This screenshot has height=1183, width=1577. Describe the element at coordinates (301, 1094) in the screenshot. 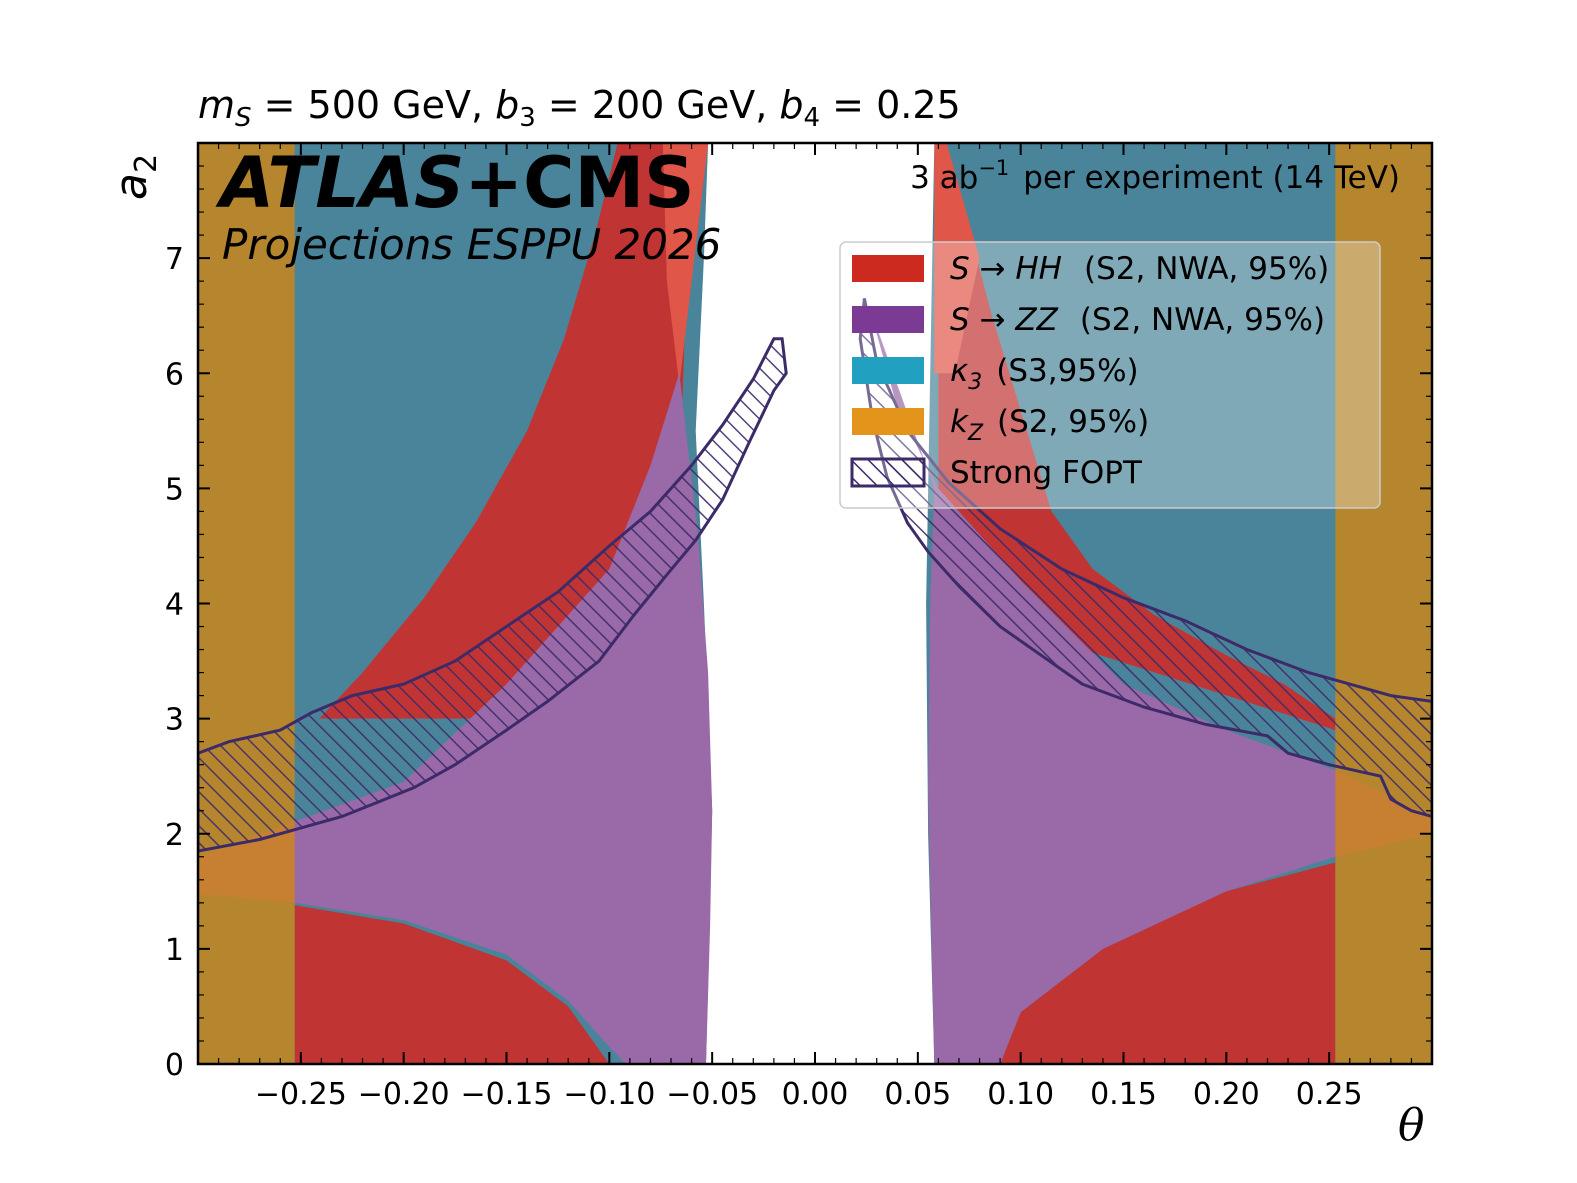

I see `x-tick-label: −0.25` at that location.